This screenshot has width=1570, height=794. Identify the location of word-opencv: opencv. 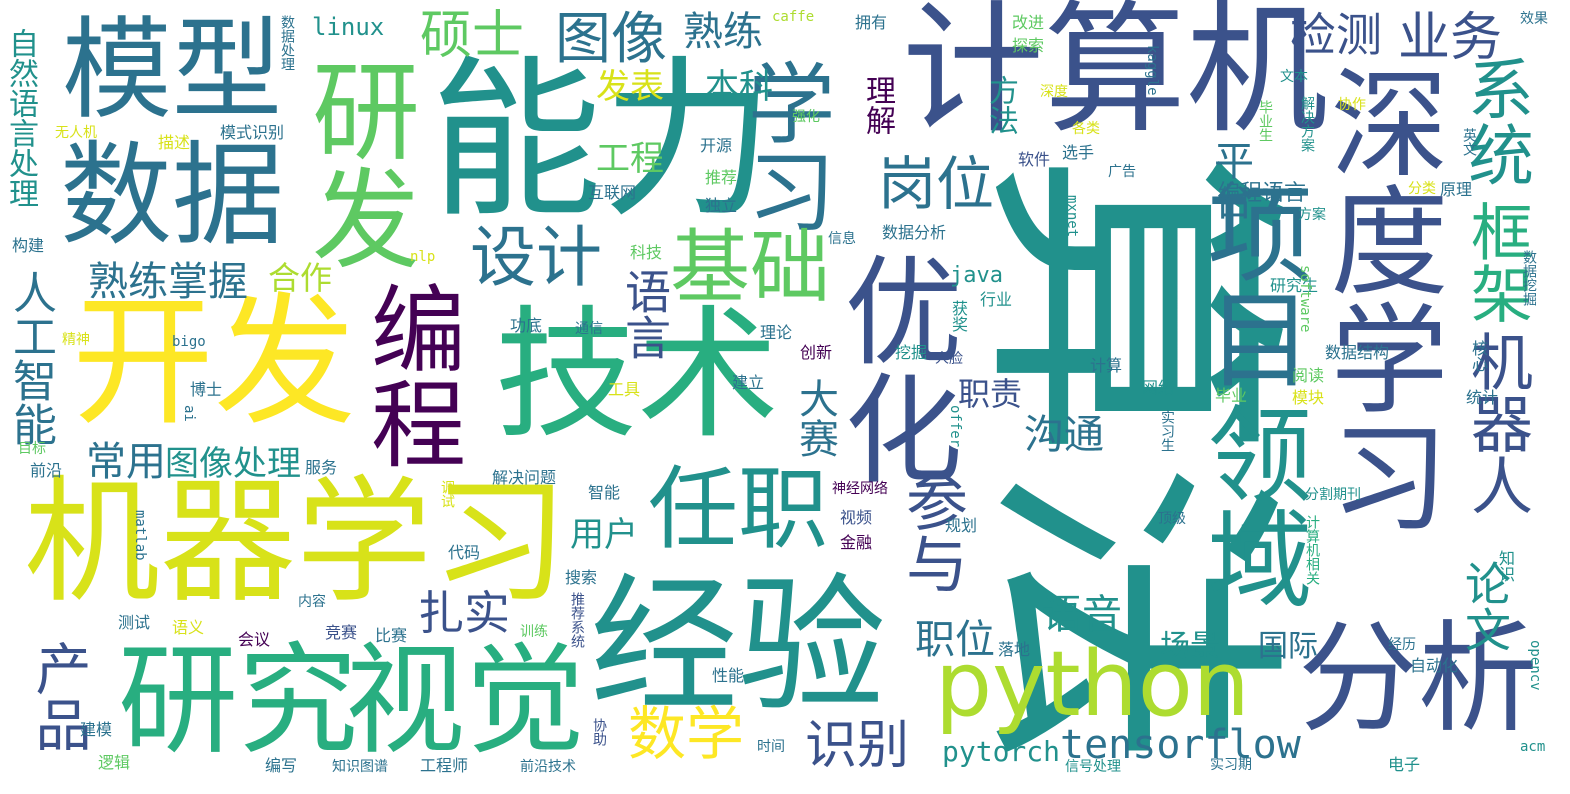
(1535, 665).